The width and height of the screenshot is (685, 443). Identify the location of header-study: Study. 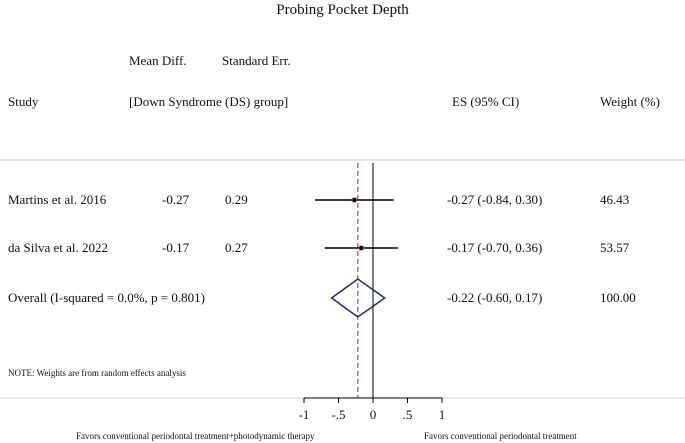
(23, 101).